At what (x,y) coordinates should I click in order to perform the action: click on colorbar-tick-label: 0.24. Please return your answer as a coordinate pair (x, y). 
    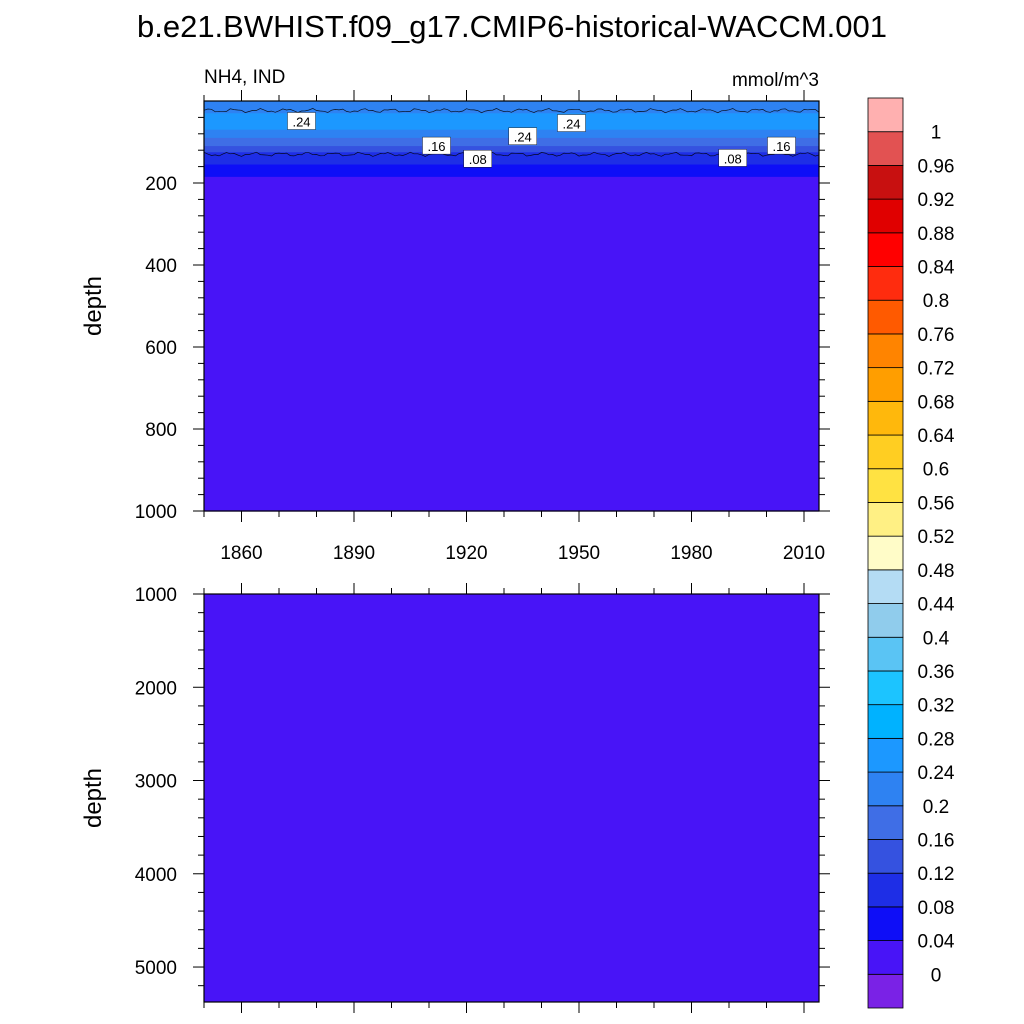
    Looking at the image, I should click on (936, 773).